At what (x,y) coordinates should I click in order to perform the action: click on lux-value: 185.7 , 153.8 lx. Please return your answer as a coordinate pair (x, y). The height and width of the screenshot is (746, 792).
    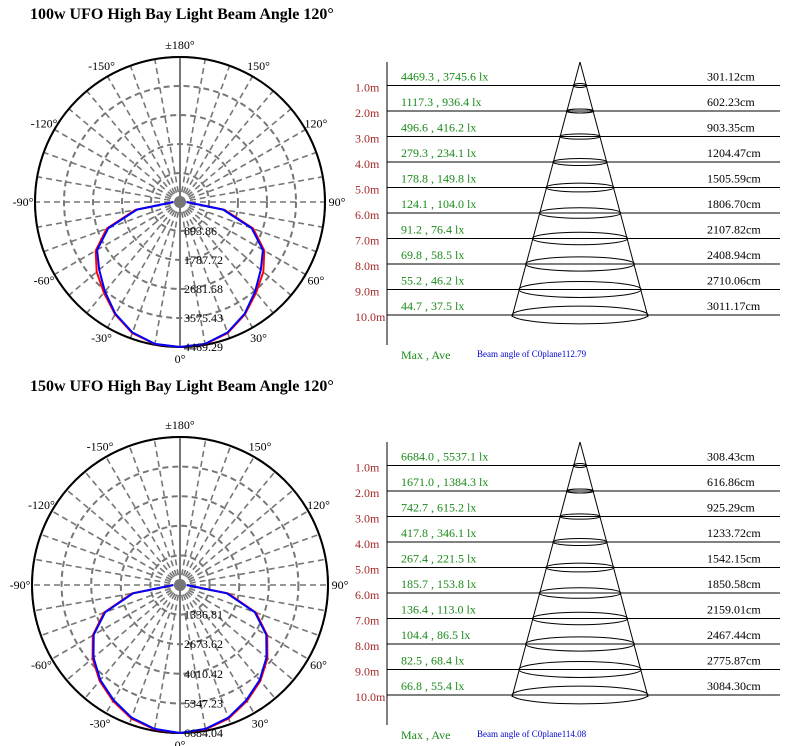
    Looking at the image, I should click on (438, 584).